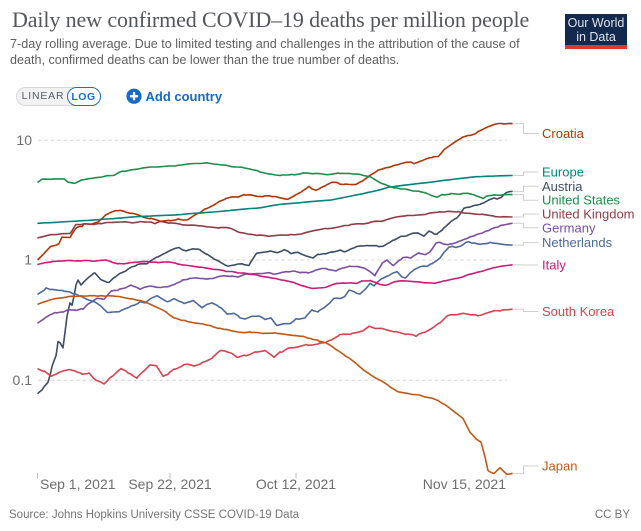  Describe the element at coordinates (577, 242) in the screenshot. I see `svg-text: Netherlands` at that location.